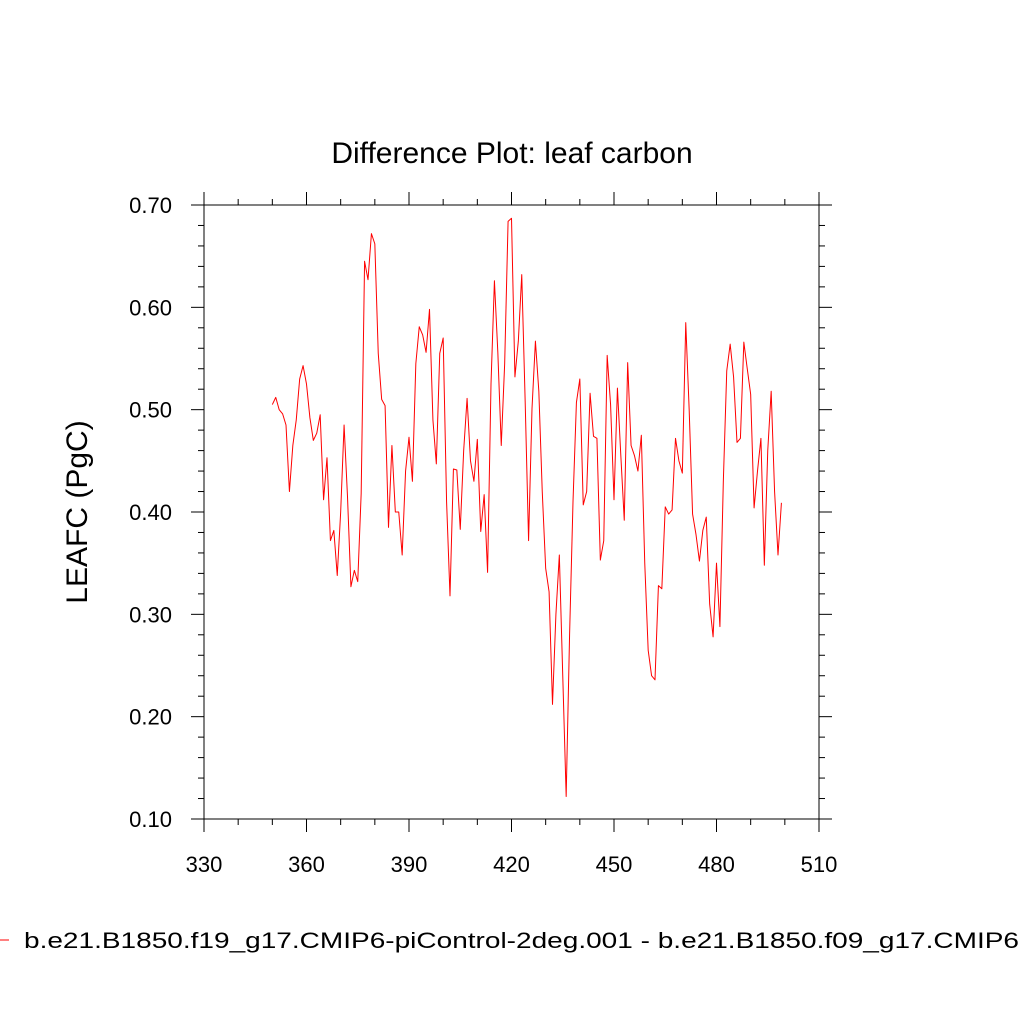 The width and height of the screenshot is (1024, 1024). What do you see at coordinates (511, 153) in the screenshot?
I see `chart-title: Difference Plot: leaf carbon` at bounding box center [511, 153].